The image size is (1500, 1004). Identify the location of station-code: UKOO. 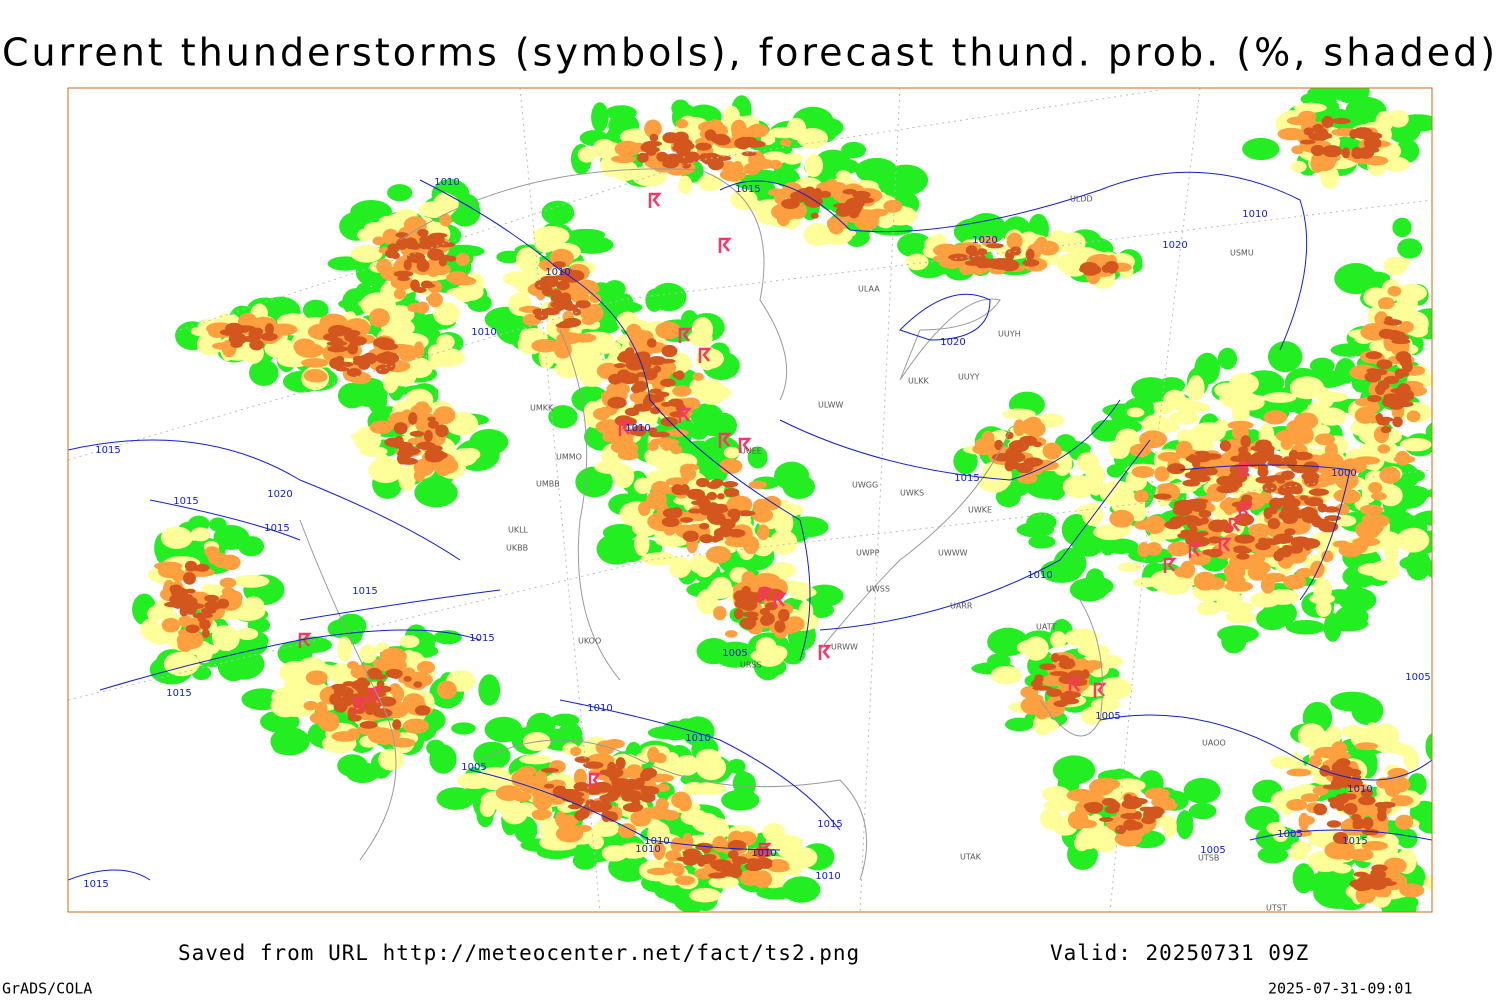
(589, 641).